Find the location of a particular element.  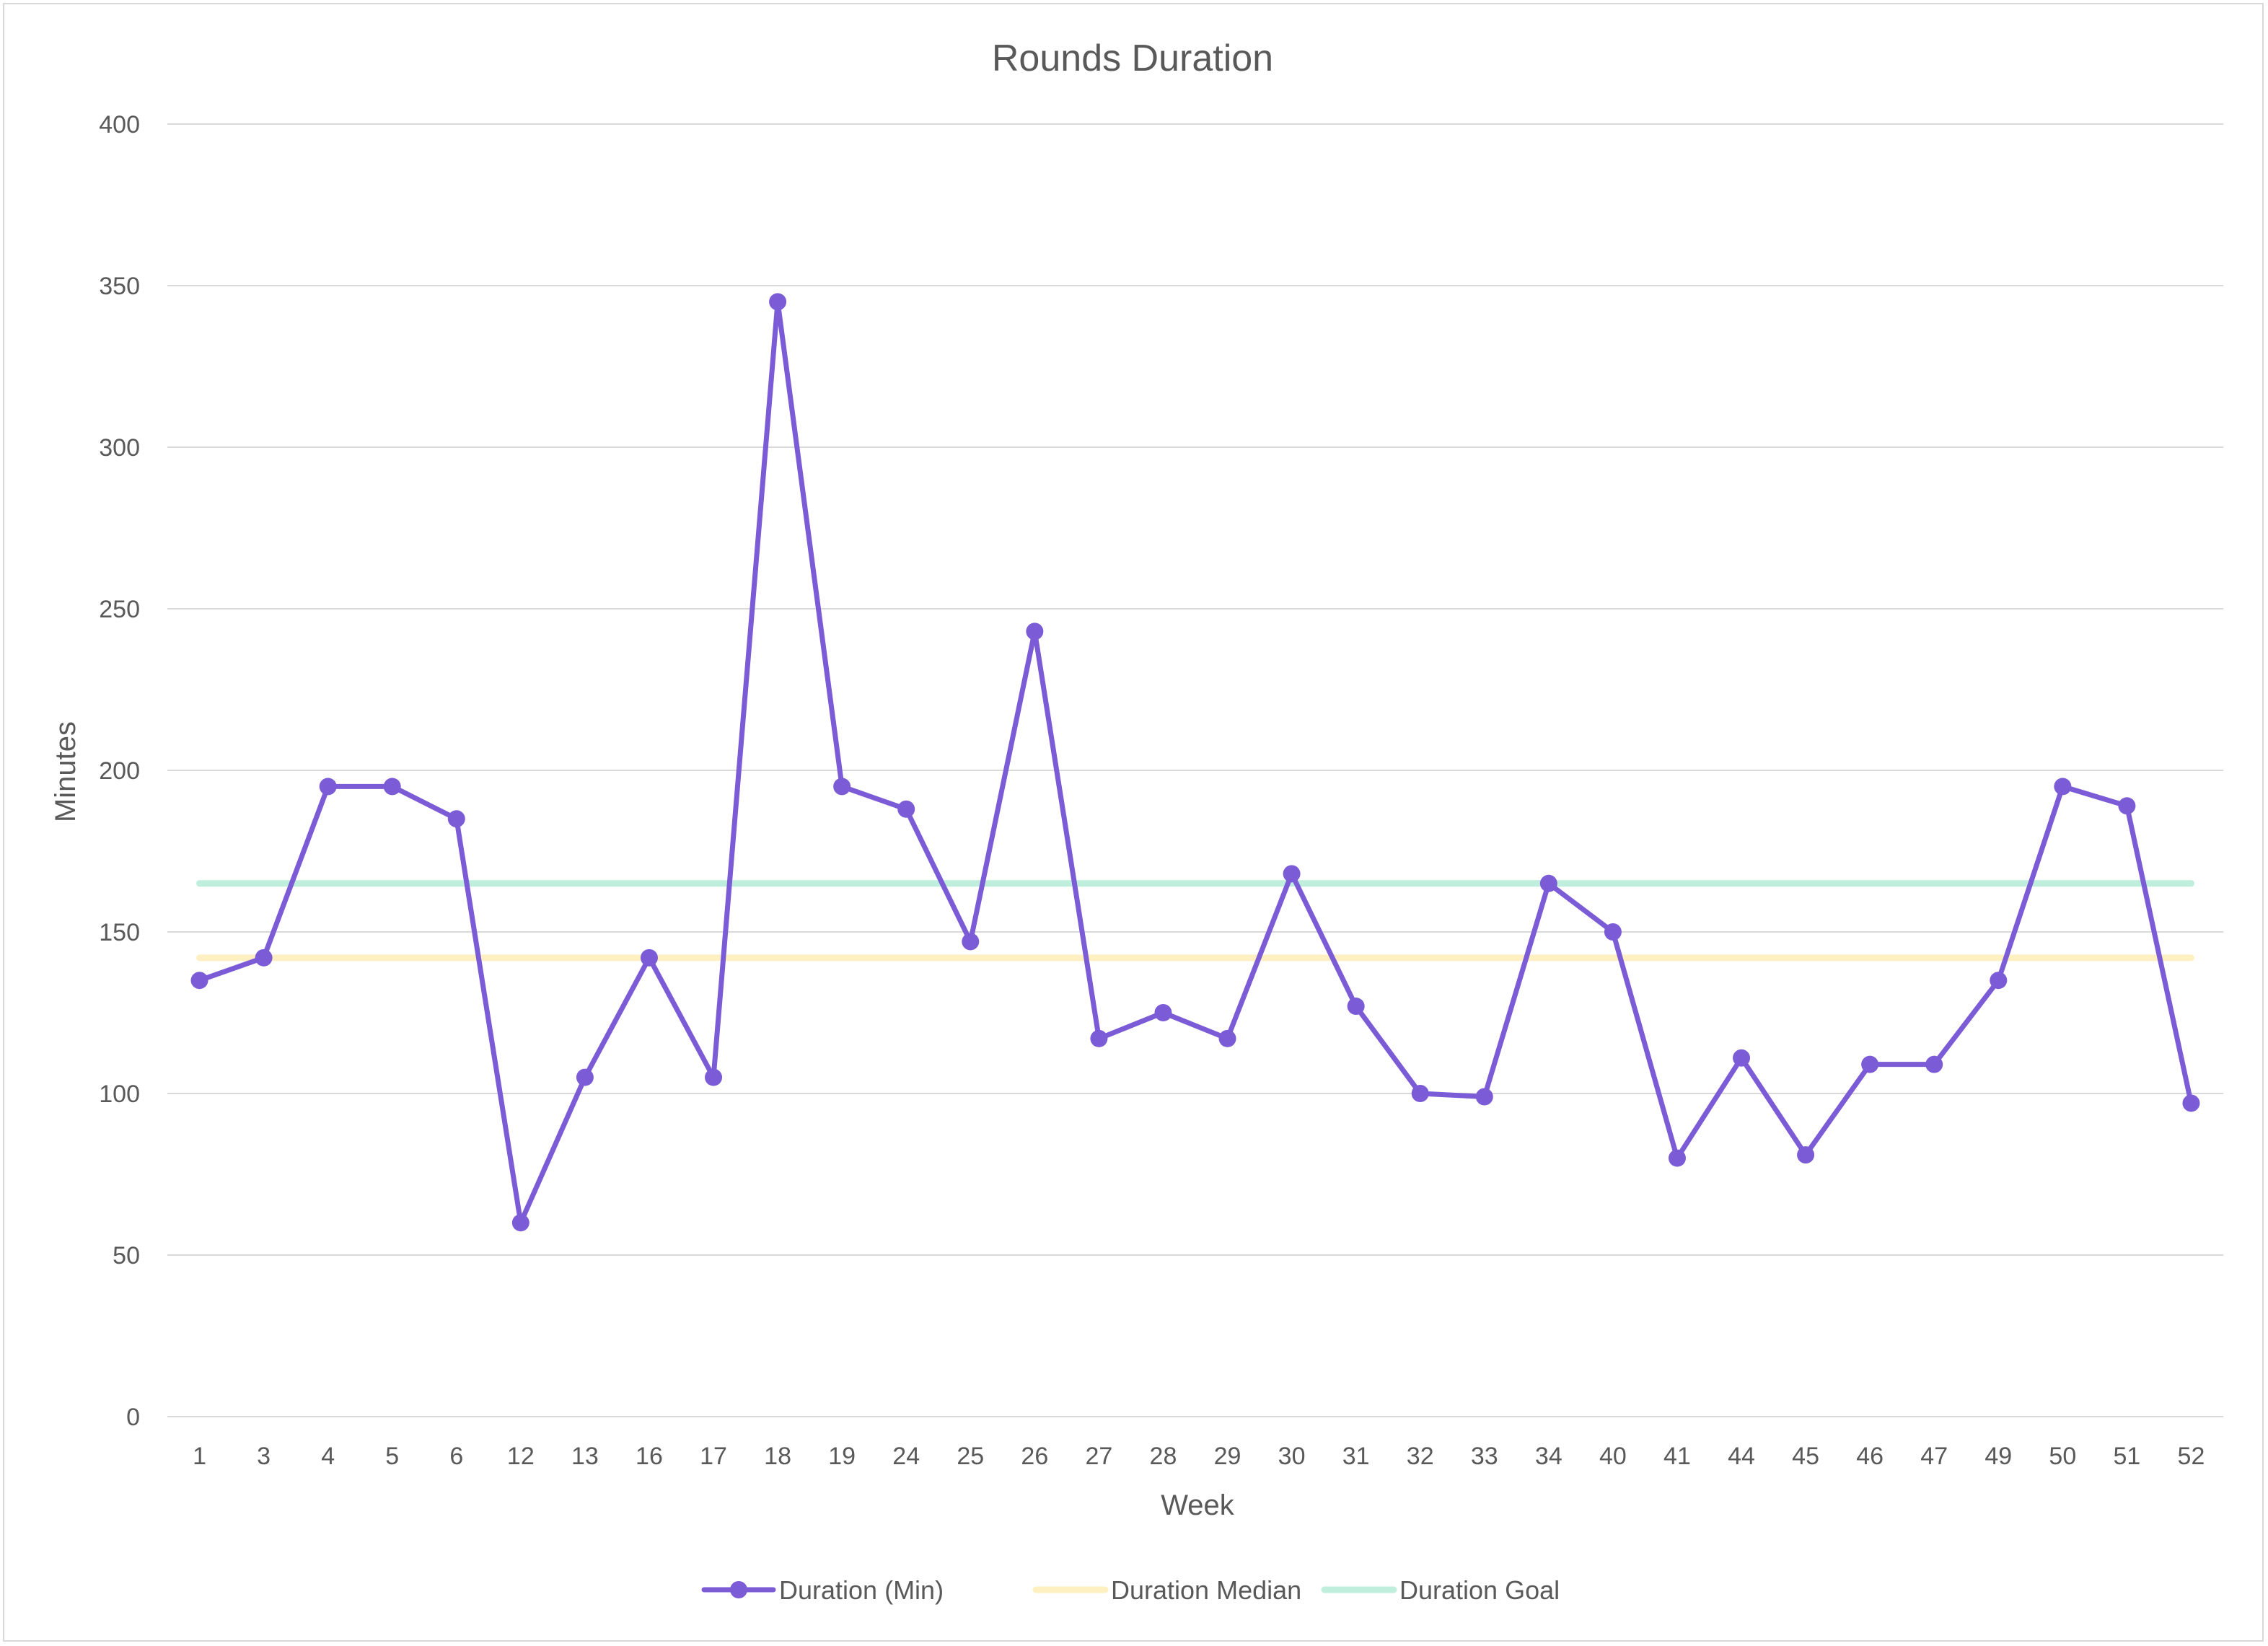

y-tick-label: 200 is located at coordinates (120, 771).